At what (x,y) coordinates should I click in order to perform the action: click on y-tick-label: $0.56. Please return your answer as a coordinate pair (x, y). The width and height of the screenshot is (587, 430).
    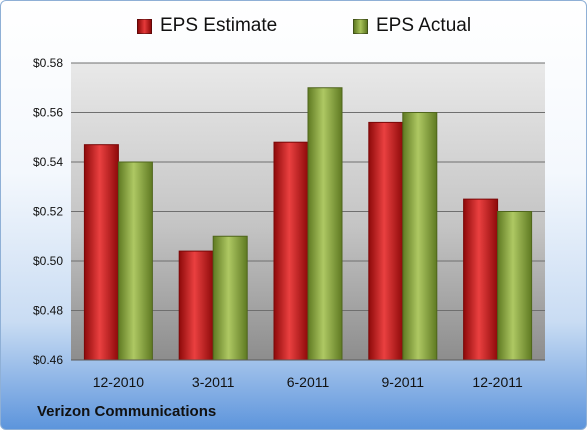
    Looking at the image, I should click on (48, 113).